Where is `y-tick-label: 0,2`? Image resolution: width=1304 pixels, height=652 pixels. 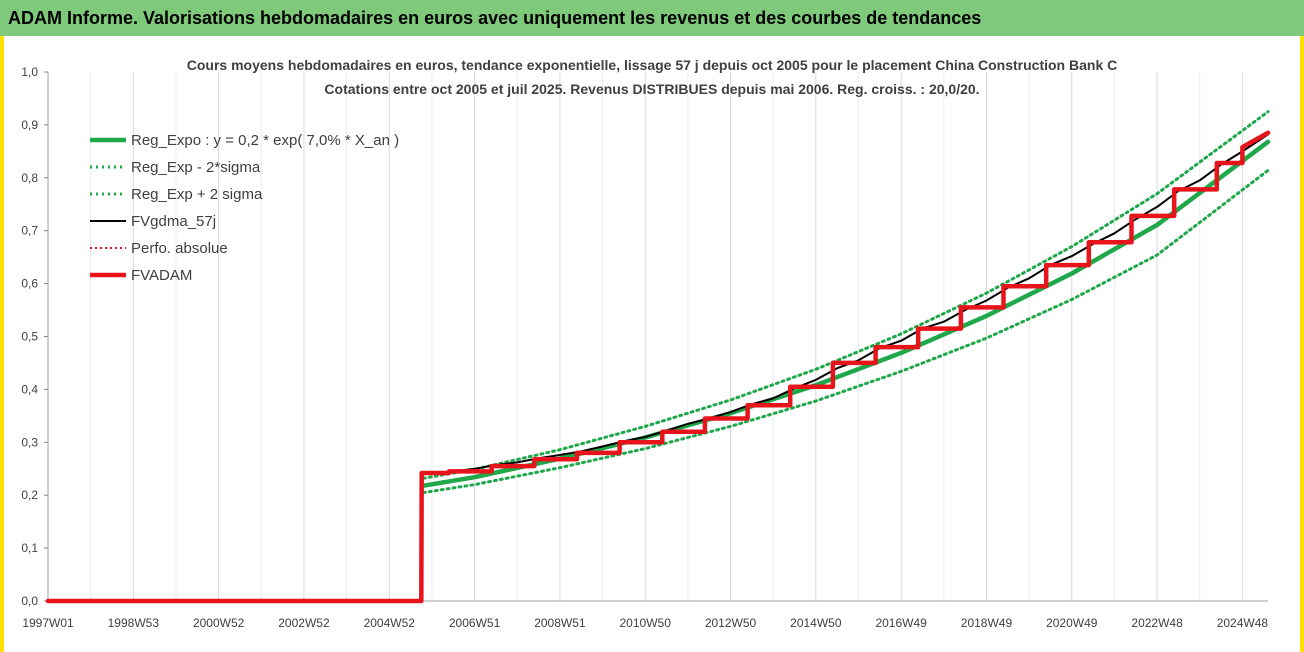 y-tick-label: 0,2 is located at coordinates (29, 495).